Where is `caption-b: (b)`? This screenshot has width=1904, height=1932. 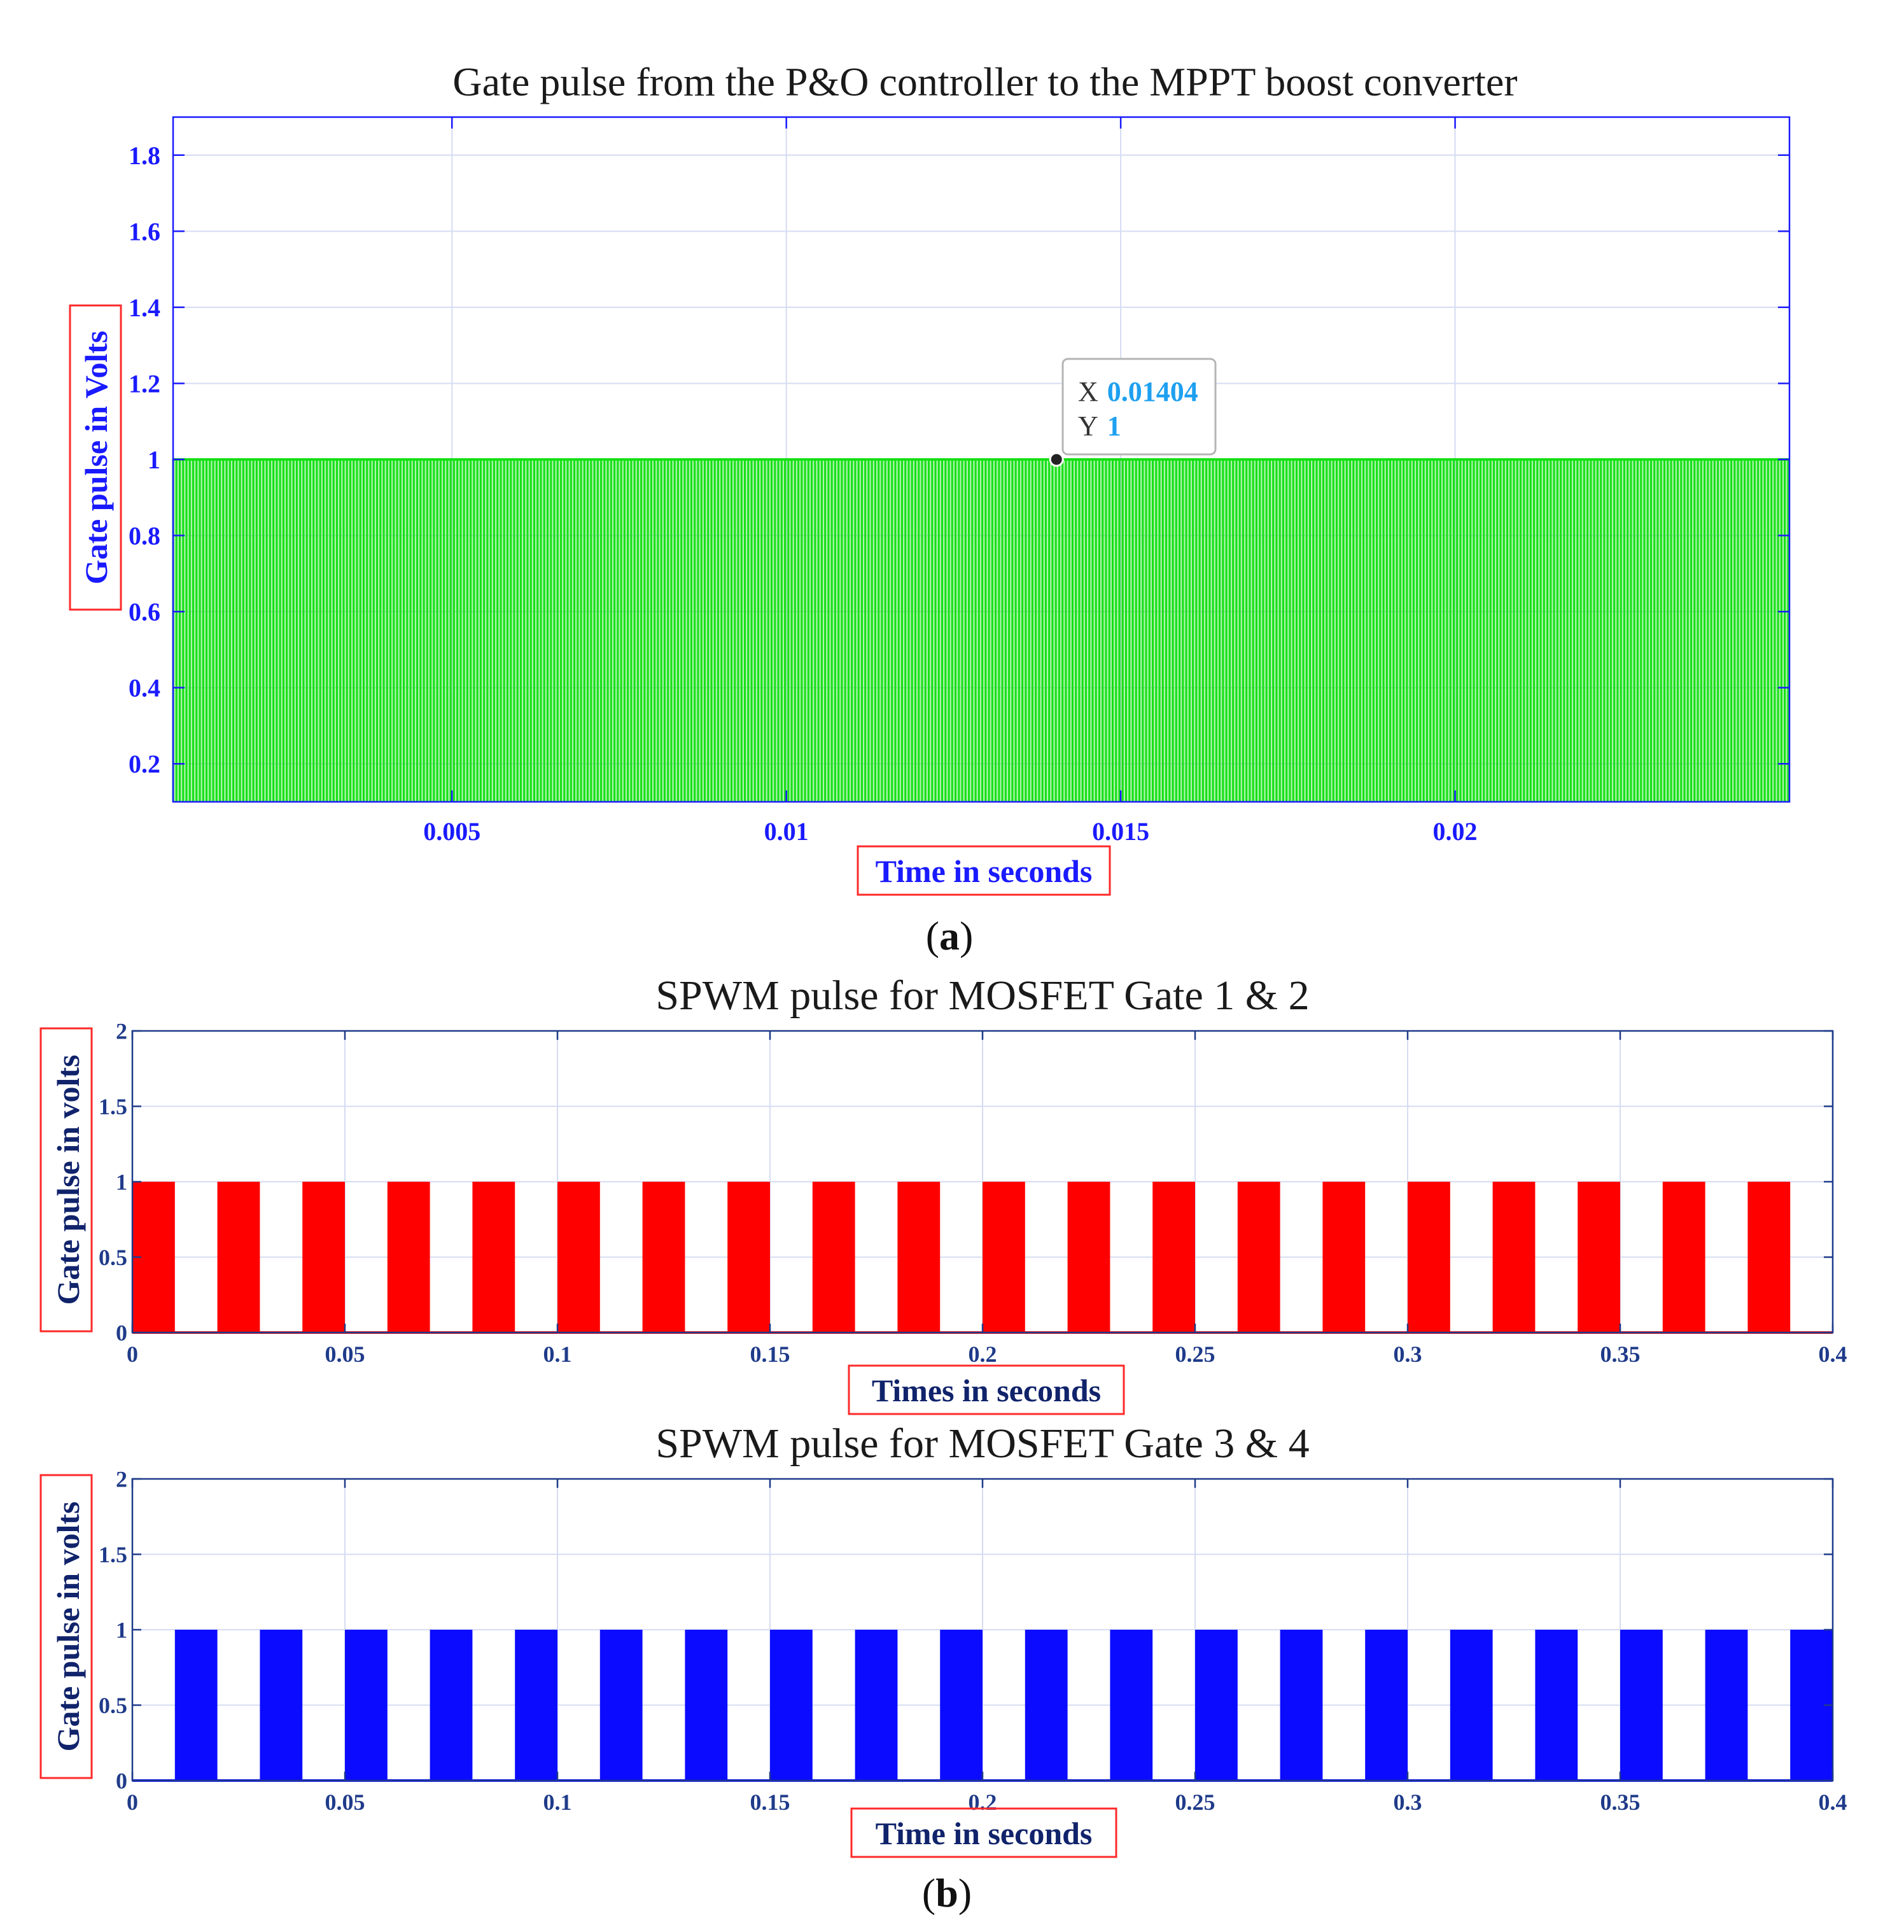 caption-b: (b) is located at coordinates (947, 1892).